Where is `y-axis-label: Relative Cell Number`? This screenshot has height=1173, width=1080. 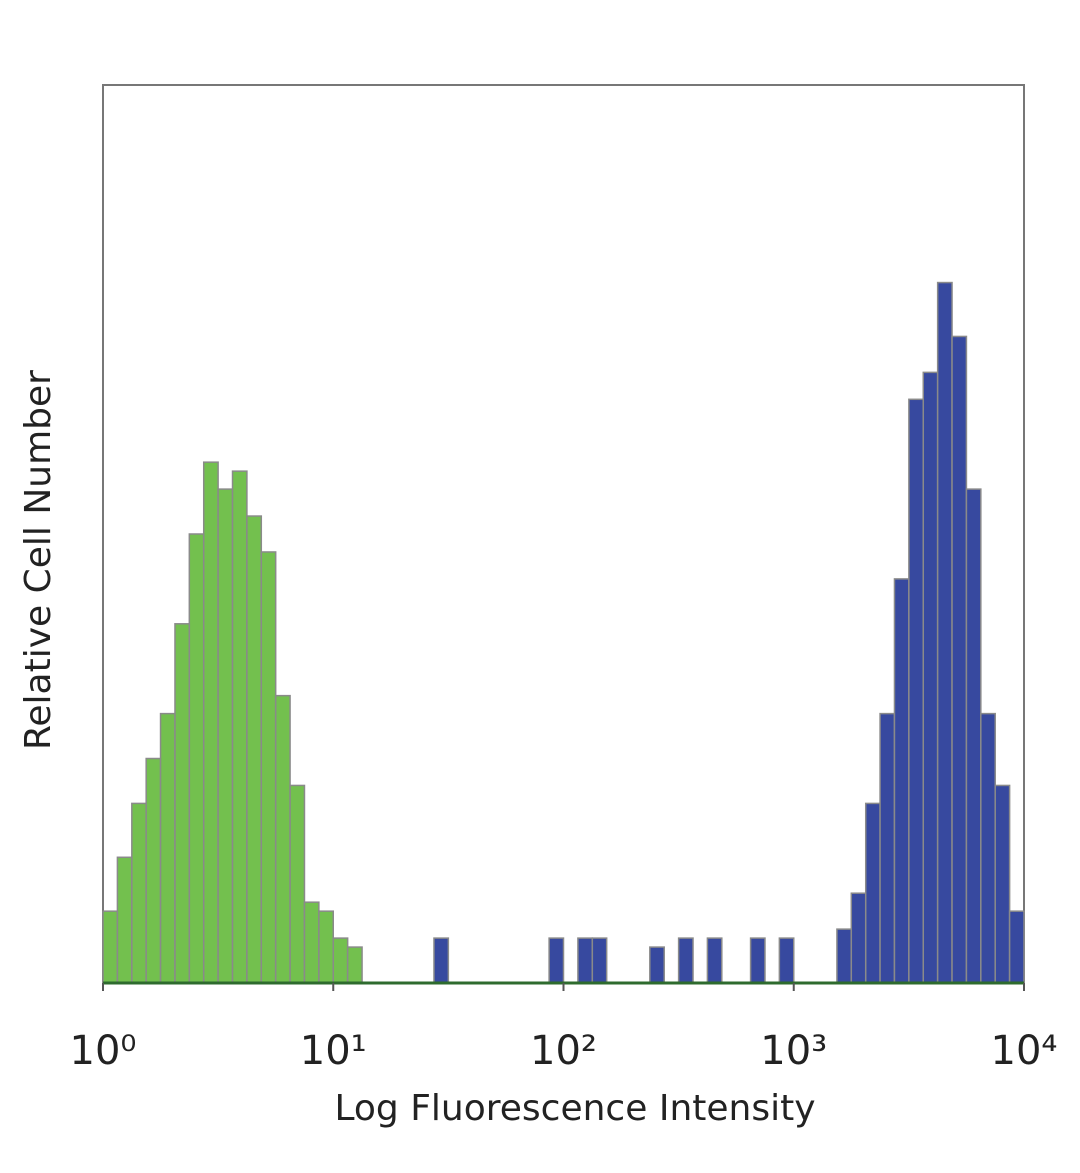 y-axis-label: Relative Cell Number is located at coordinates (38, 560).